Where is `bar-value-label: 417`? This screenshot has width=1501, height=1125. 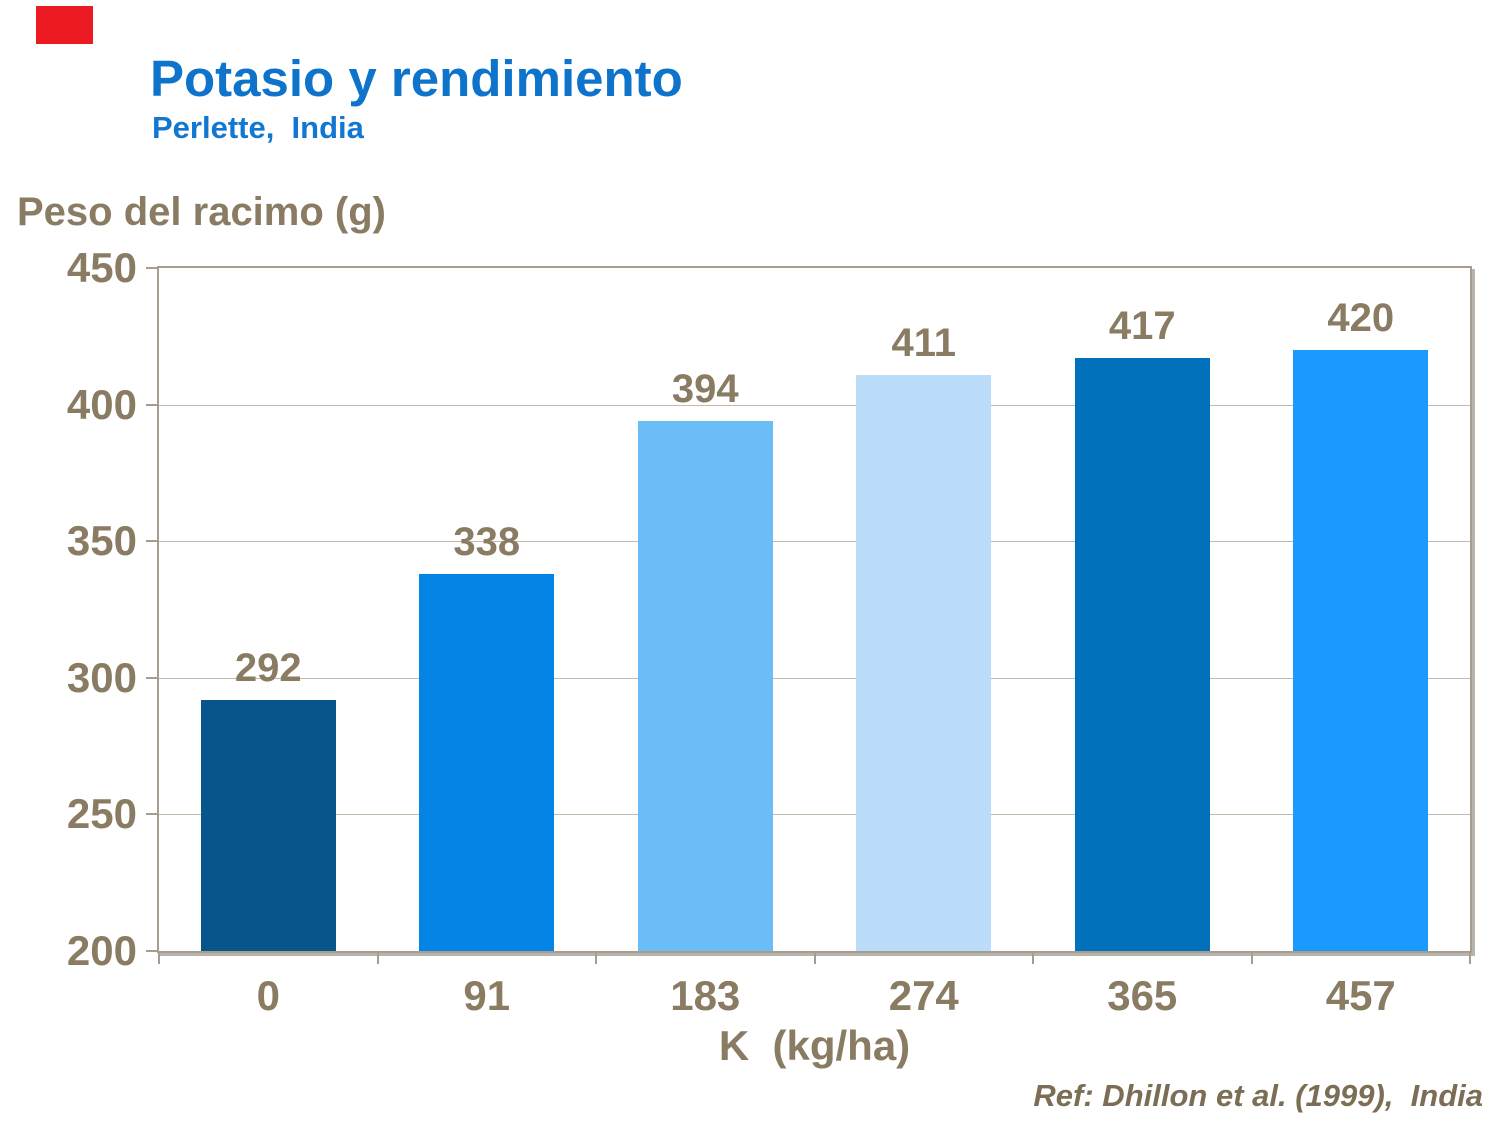
bar-value-label: 417 is located at coordinates (1142, 326).